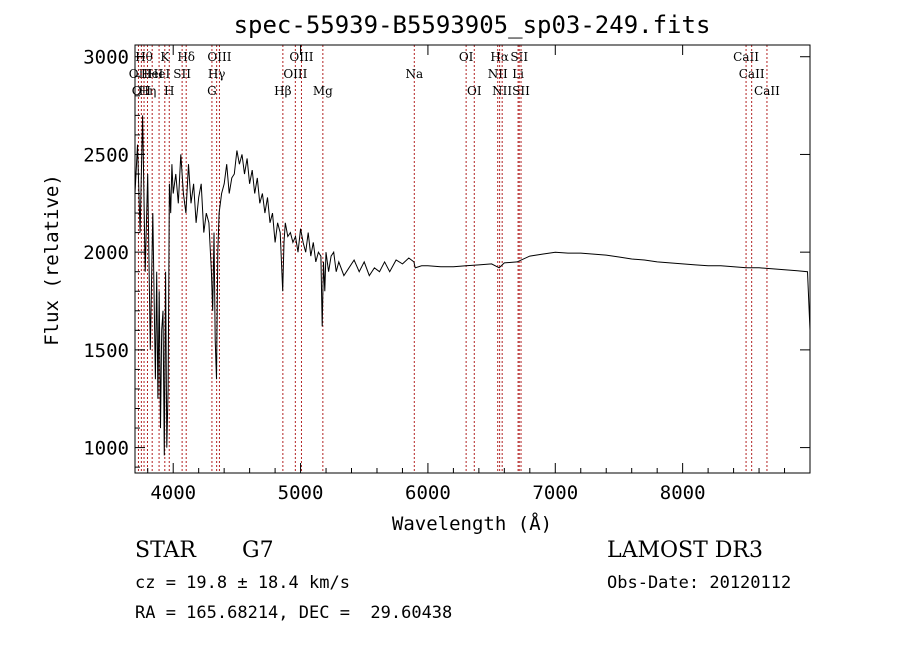 This screenshot has height=649, width=900. What do you see at coordinates (186, 57) in the screenshot?
I see `line-marker-label: Hδ` at bounding box center [186, 57].